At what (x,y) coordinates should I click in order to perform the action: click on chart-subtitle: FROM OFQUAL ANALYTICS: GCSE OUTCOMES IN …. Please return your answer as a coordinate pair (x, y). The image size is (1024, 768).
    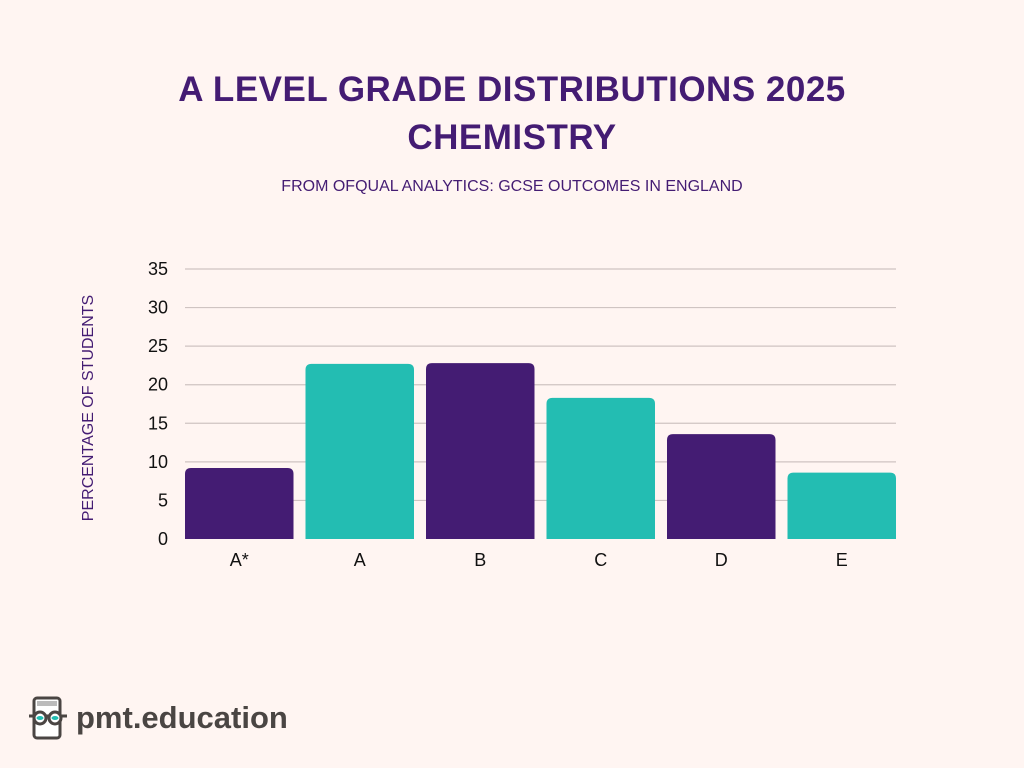
    Looking at the image, I should click on (512, 186).